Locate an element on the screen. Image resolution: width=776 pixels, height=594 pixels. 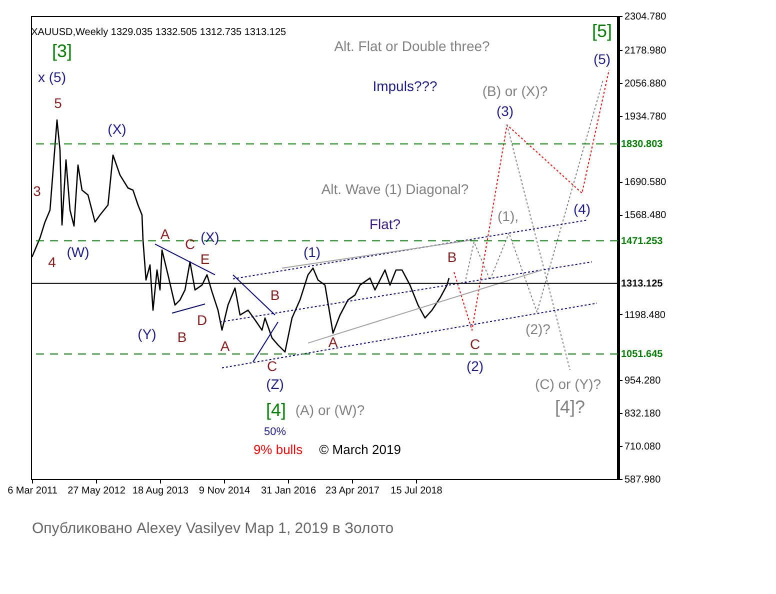
text: XAUUSD,Weekly 1329.035 1332.505 1312.735 1313.125 is located at coordinates (159, 32).